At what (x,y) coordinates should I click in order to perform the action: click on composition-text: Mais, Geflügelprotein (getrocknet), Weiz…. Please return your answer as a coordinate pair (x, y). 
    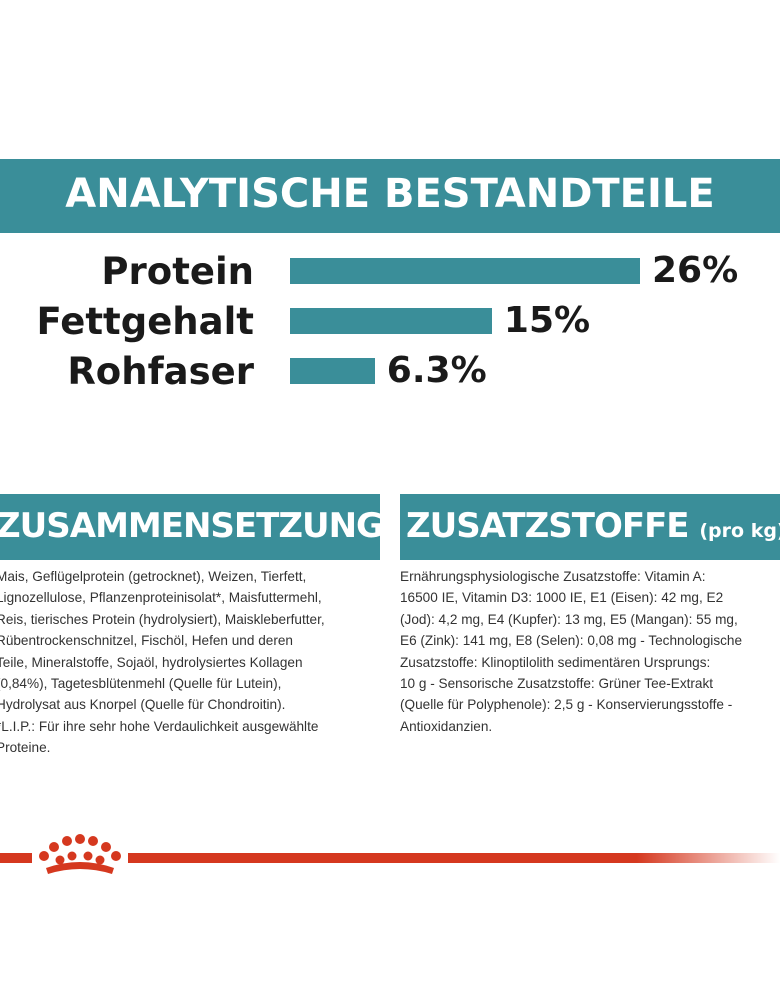
    Looking at the image, I should click on (187, 662).